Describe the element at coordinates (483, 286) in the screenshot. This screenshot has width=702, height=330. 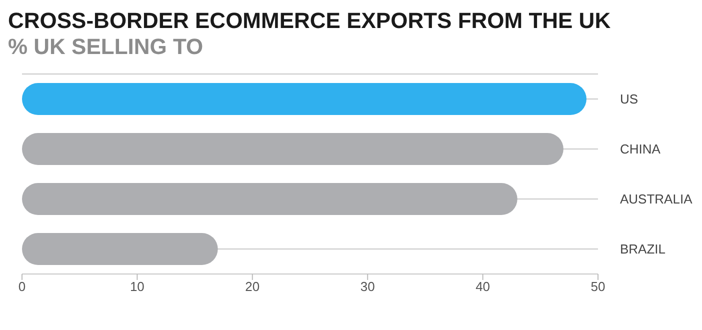
I see `x-tick-label: 40` at that location.